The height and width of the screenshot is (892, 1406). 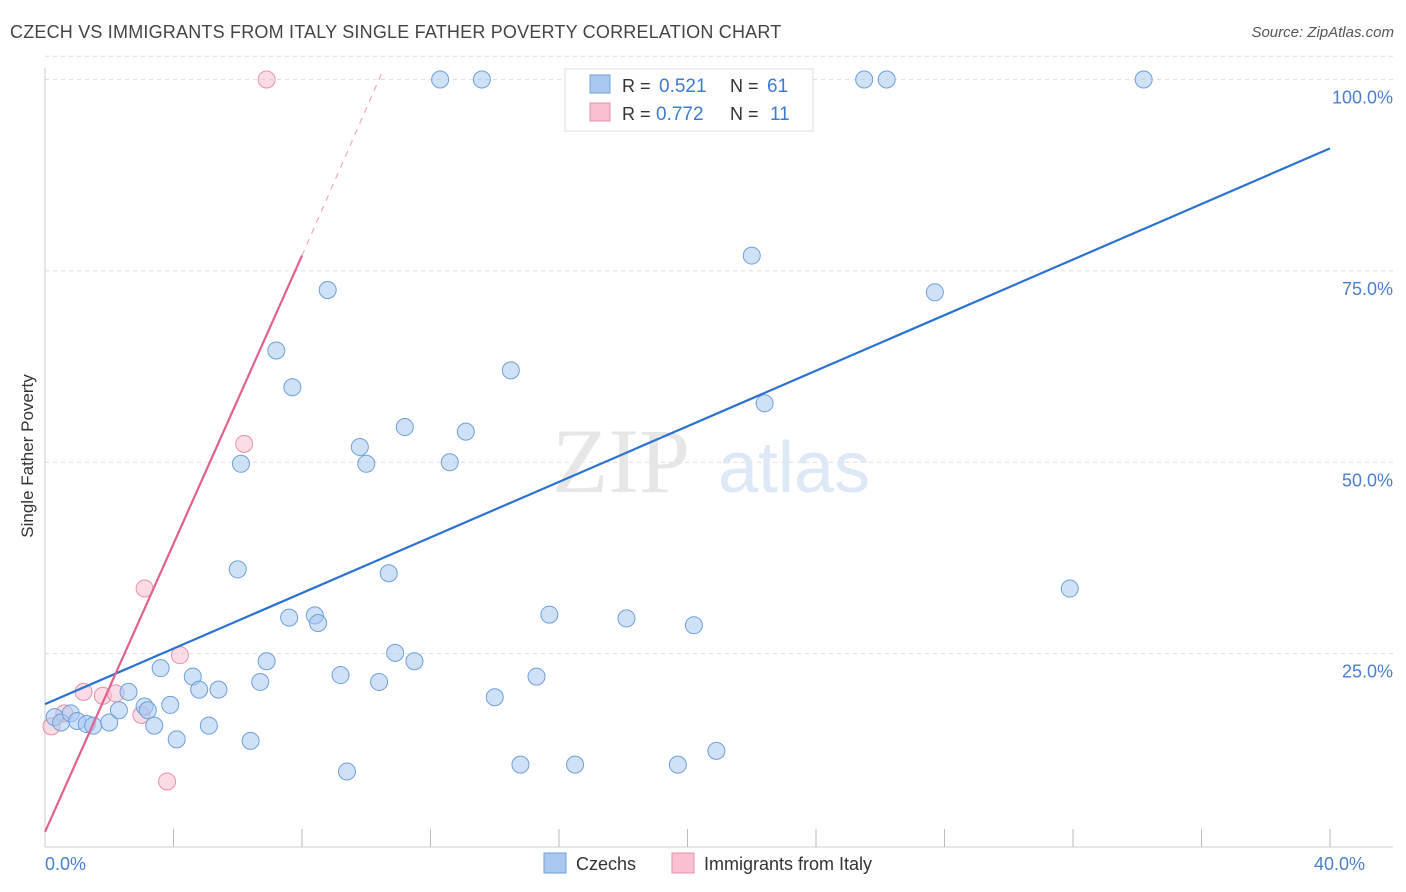 I want to click on watermark-zip: ZIP, so click(x=621, y=461).